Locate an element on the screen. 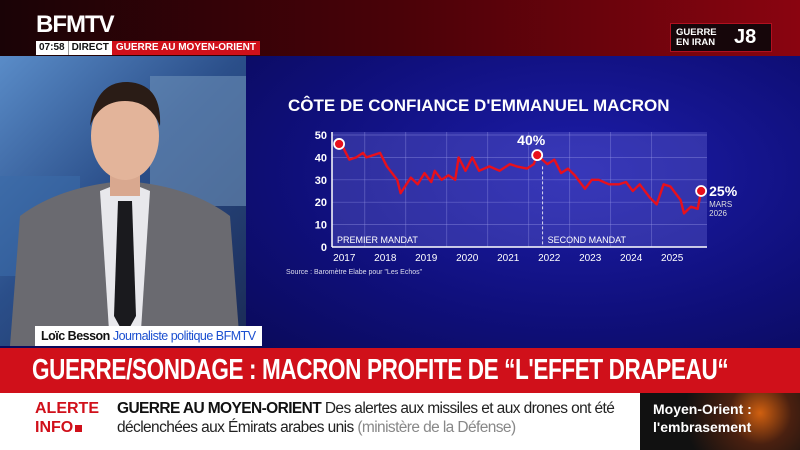  x-tick-label: 2017 is located at coordinates (344, 258).